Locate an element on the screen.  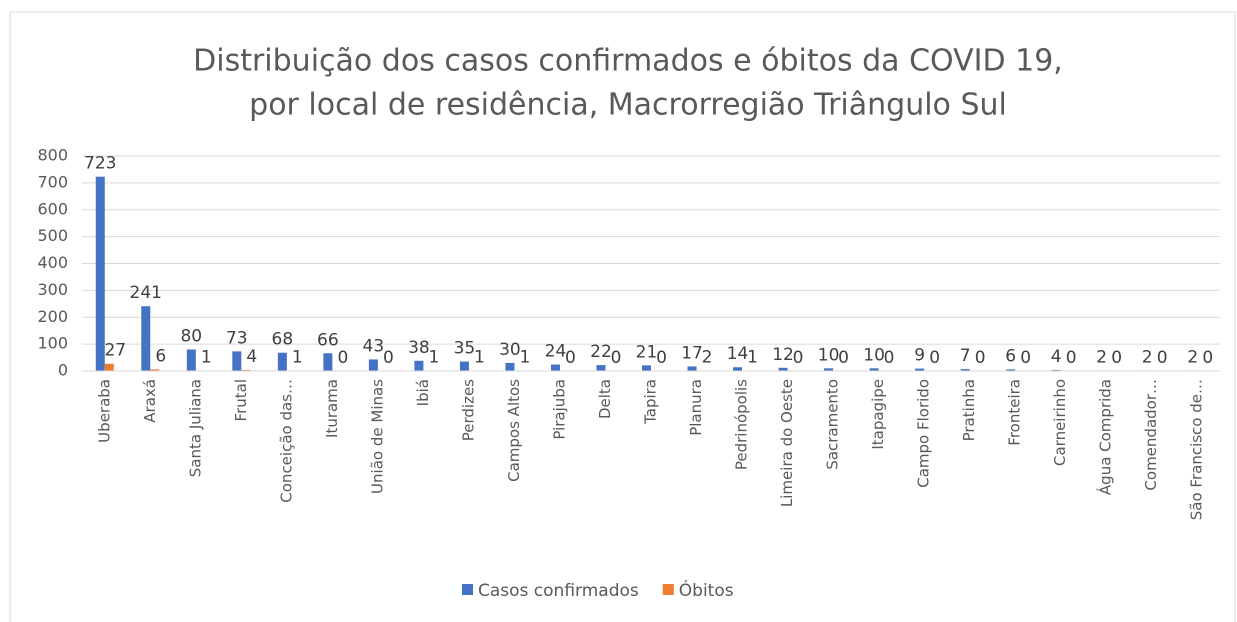
data-label: 241 is located at coordinates (146, 293).